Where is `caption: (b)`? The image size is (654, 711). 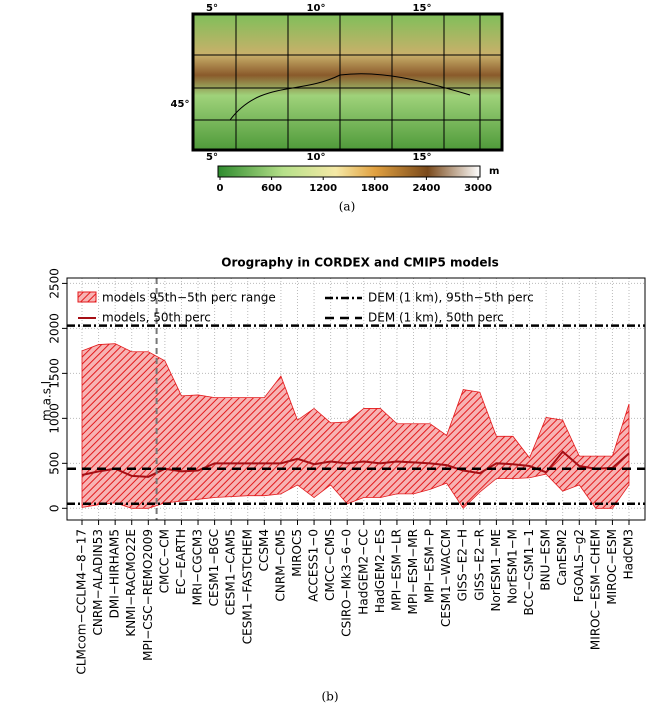
caption: (b) is located at coordinates (329, 697).